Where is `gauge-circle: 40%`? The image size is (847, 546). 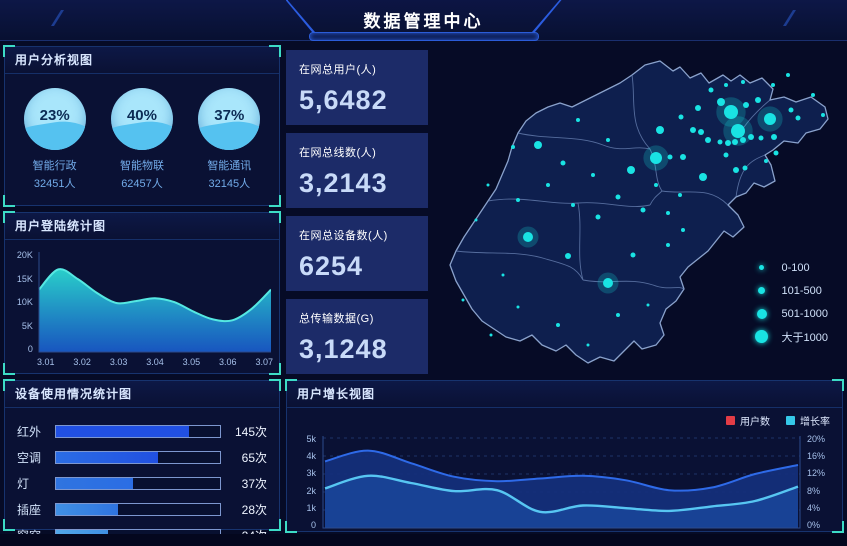
gauge-circle: 40% is located at coordinates (141, 119).